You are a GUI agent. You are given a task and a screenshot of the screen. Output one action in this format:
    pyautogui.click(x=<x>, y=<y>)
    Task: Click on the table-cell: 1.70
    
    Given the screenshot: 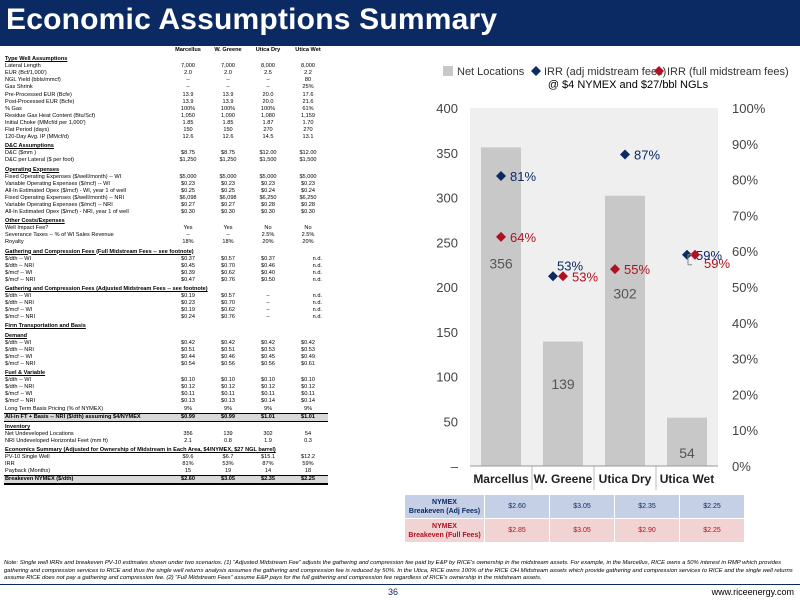 What is the action you would take?
    pyautogui.click(x=308, y=122)
    